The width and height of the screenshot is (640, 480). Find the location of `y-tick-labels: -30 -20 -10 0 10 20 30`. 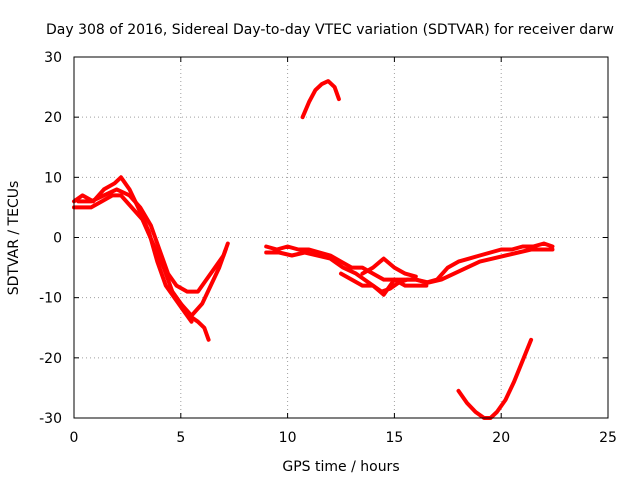

y-tick-labels: -30 -20 -10 0 10 20 30 is located at coordinates (50, 238).